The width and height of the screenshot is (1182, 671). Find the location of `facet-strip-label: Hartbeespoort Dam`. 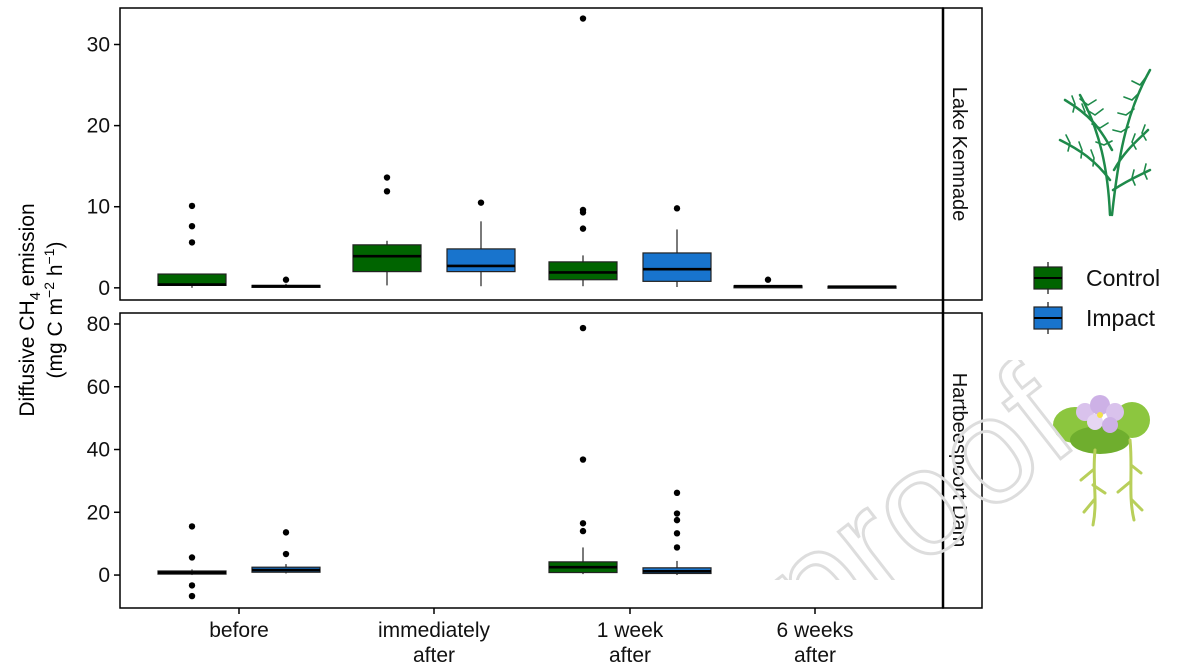

facet-strip-label: Hartbeespoort Dam is located at coordinates (959, 460).